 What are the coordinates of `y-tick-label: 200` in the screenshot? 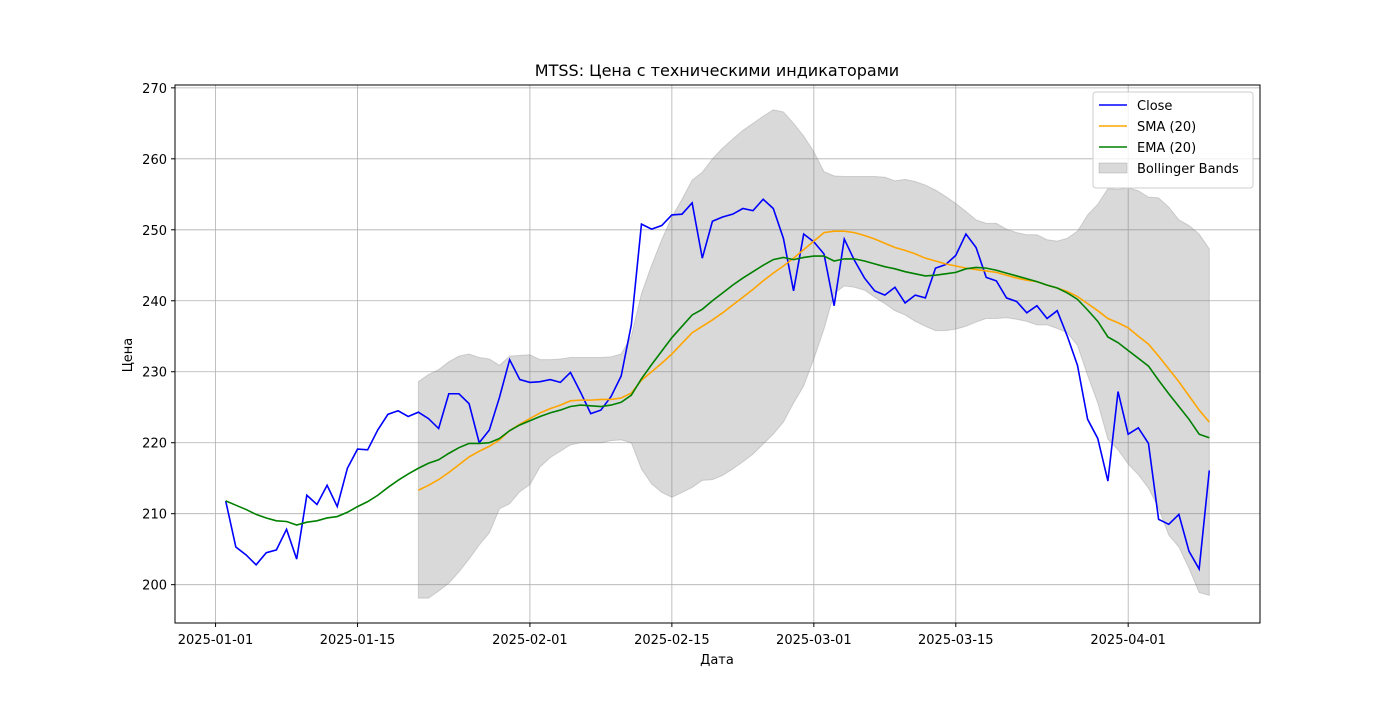 It's located at (154, 586).